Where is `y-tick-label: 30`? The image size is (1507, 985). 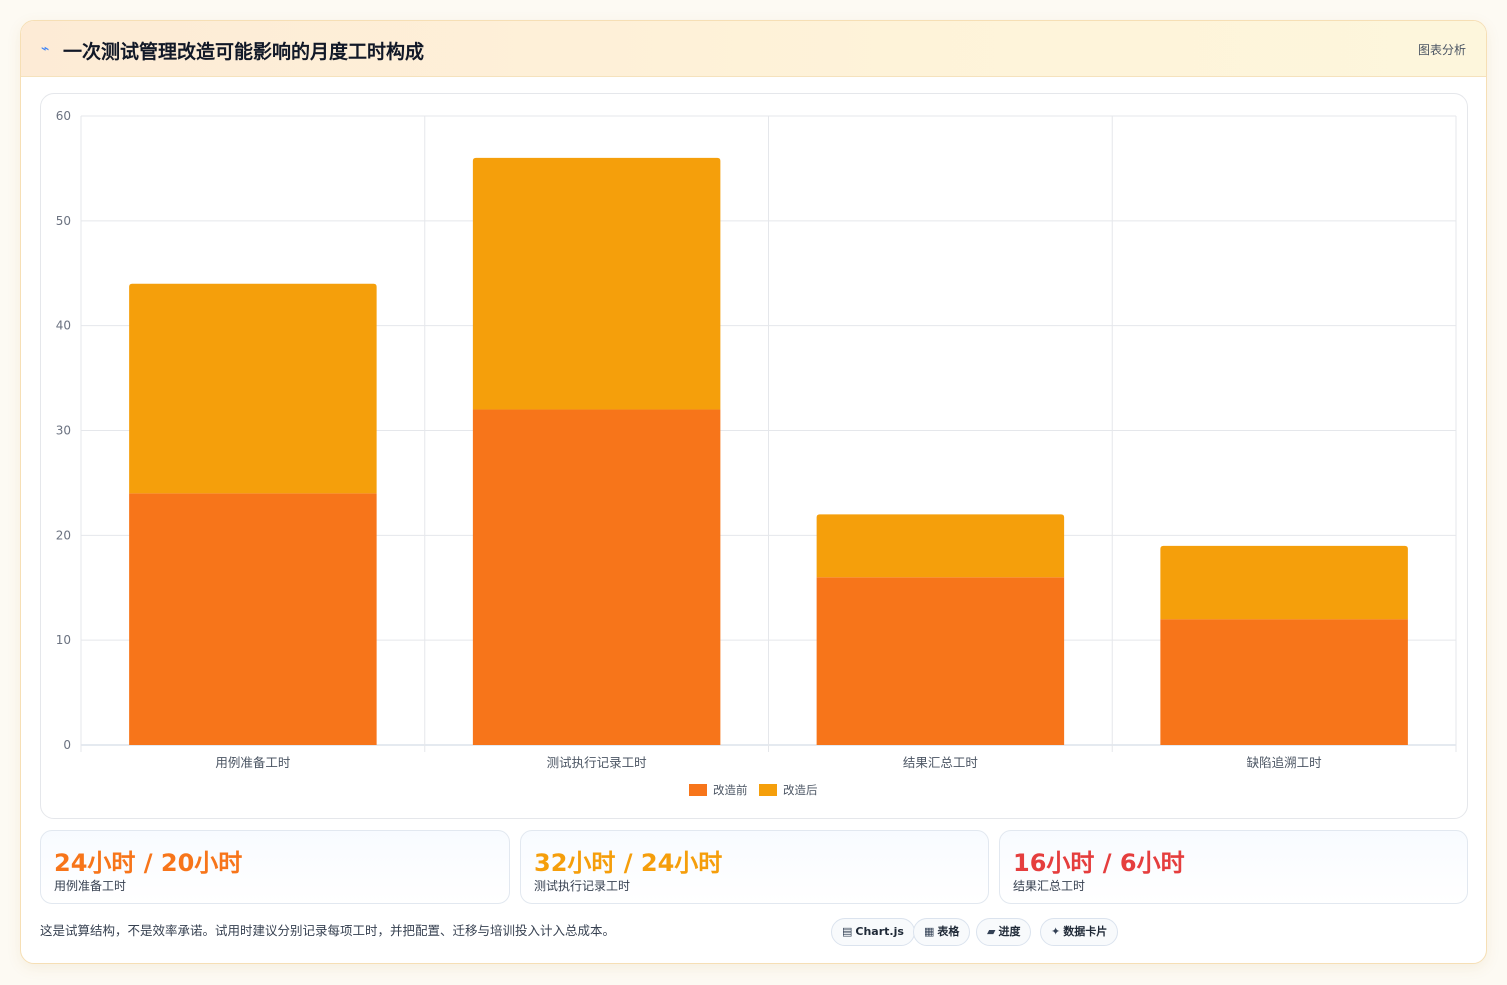
y-tick-label: 30 is located at coordinates (63, 431).